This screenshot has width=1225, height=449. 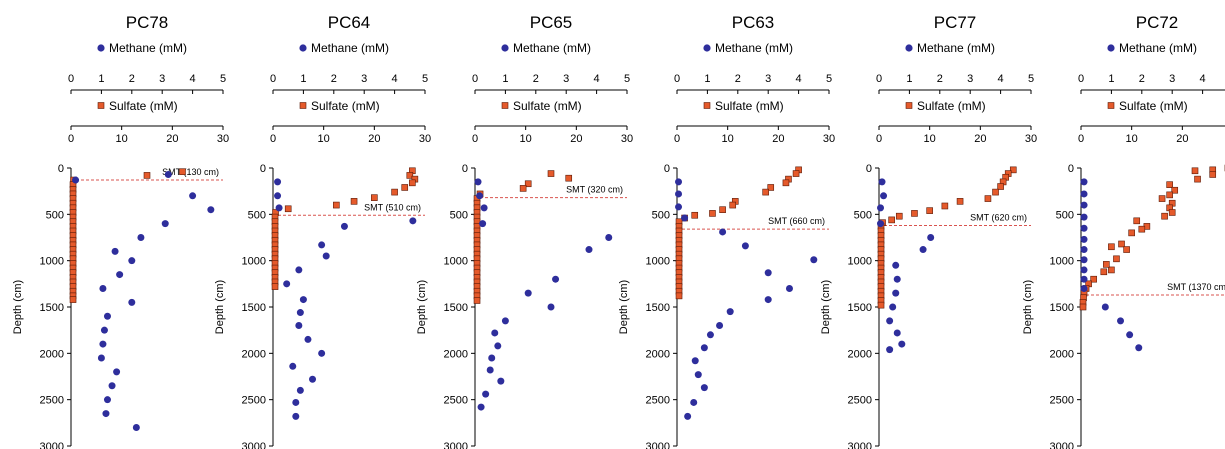 I want to click on depth-tick-label: 500, so click(x=863, y=215).